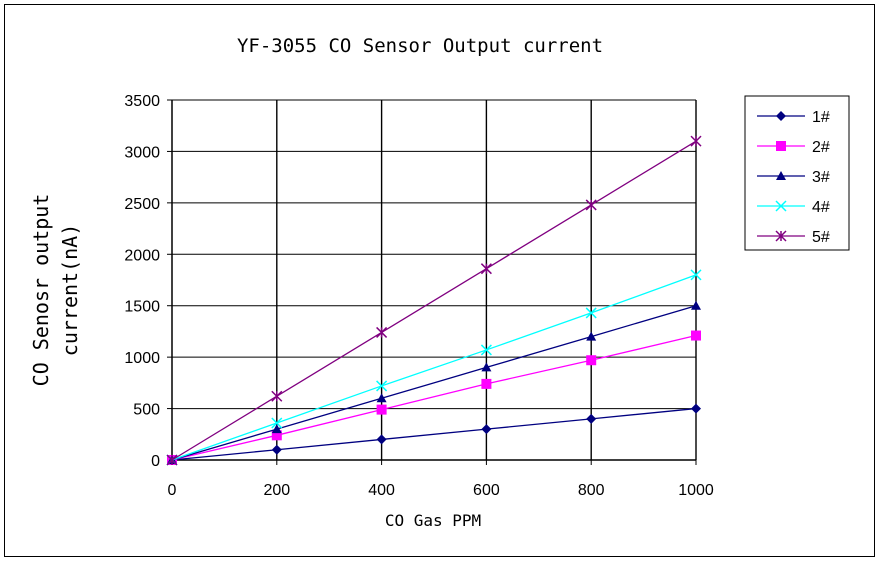 The width and height of the screenshot is (883, 564). What do you see at coordinates (591, 490) in the screenshot?
I see `x-tick-label: 800` at bounding box center [591, 490].